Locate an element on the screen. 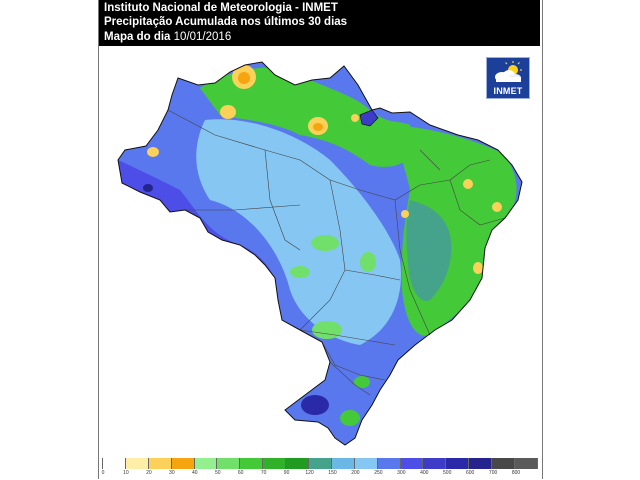 This screenshot has height=480, width=640. wet-spot is located at coordinates (148, 188).